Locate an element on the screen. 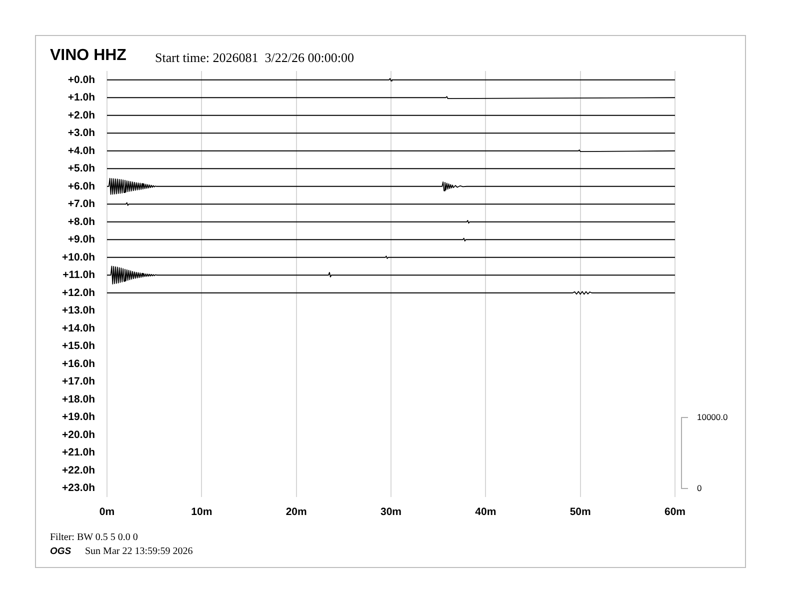 The width and height of the screenshot is (792, 612). y-tick-label: +6.0h is located at coordinates (81, 186).